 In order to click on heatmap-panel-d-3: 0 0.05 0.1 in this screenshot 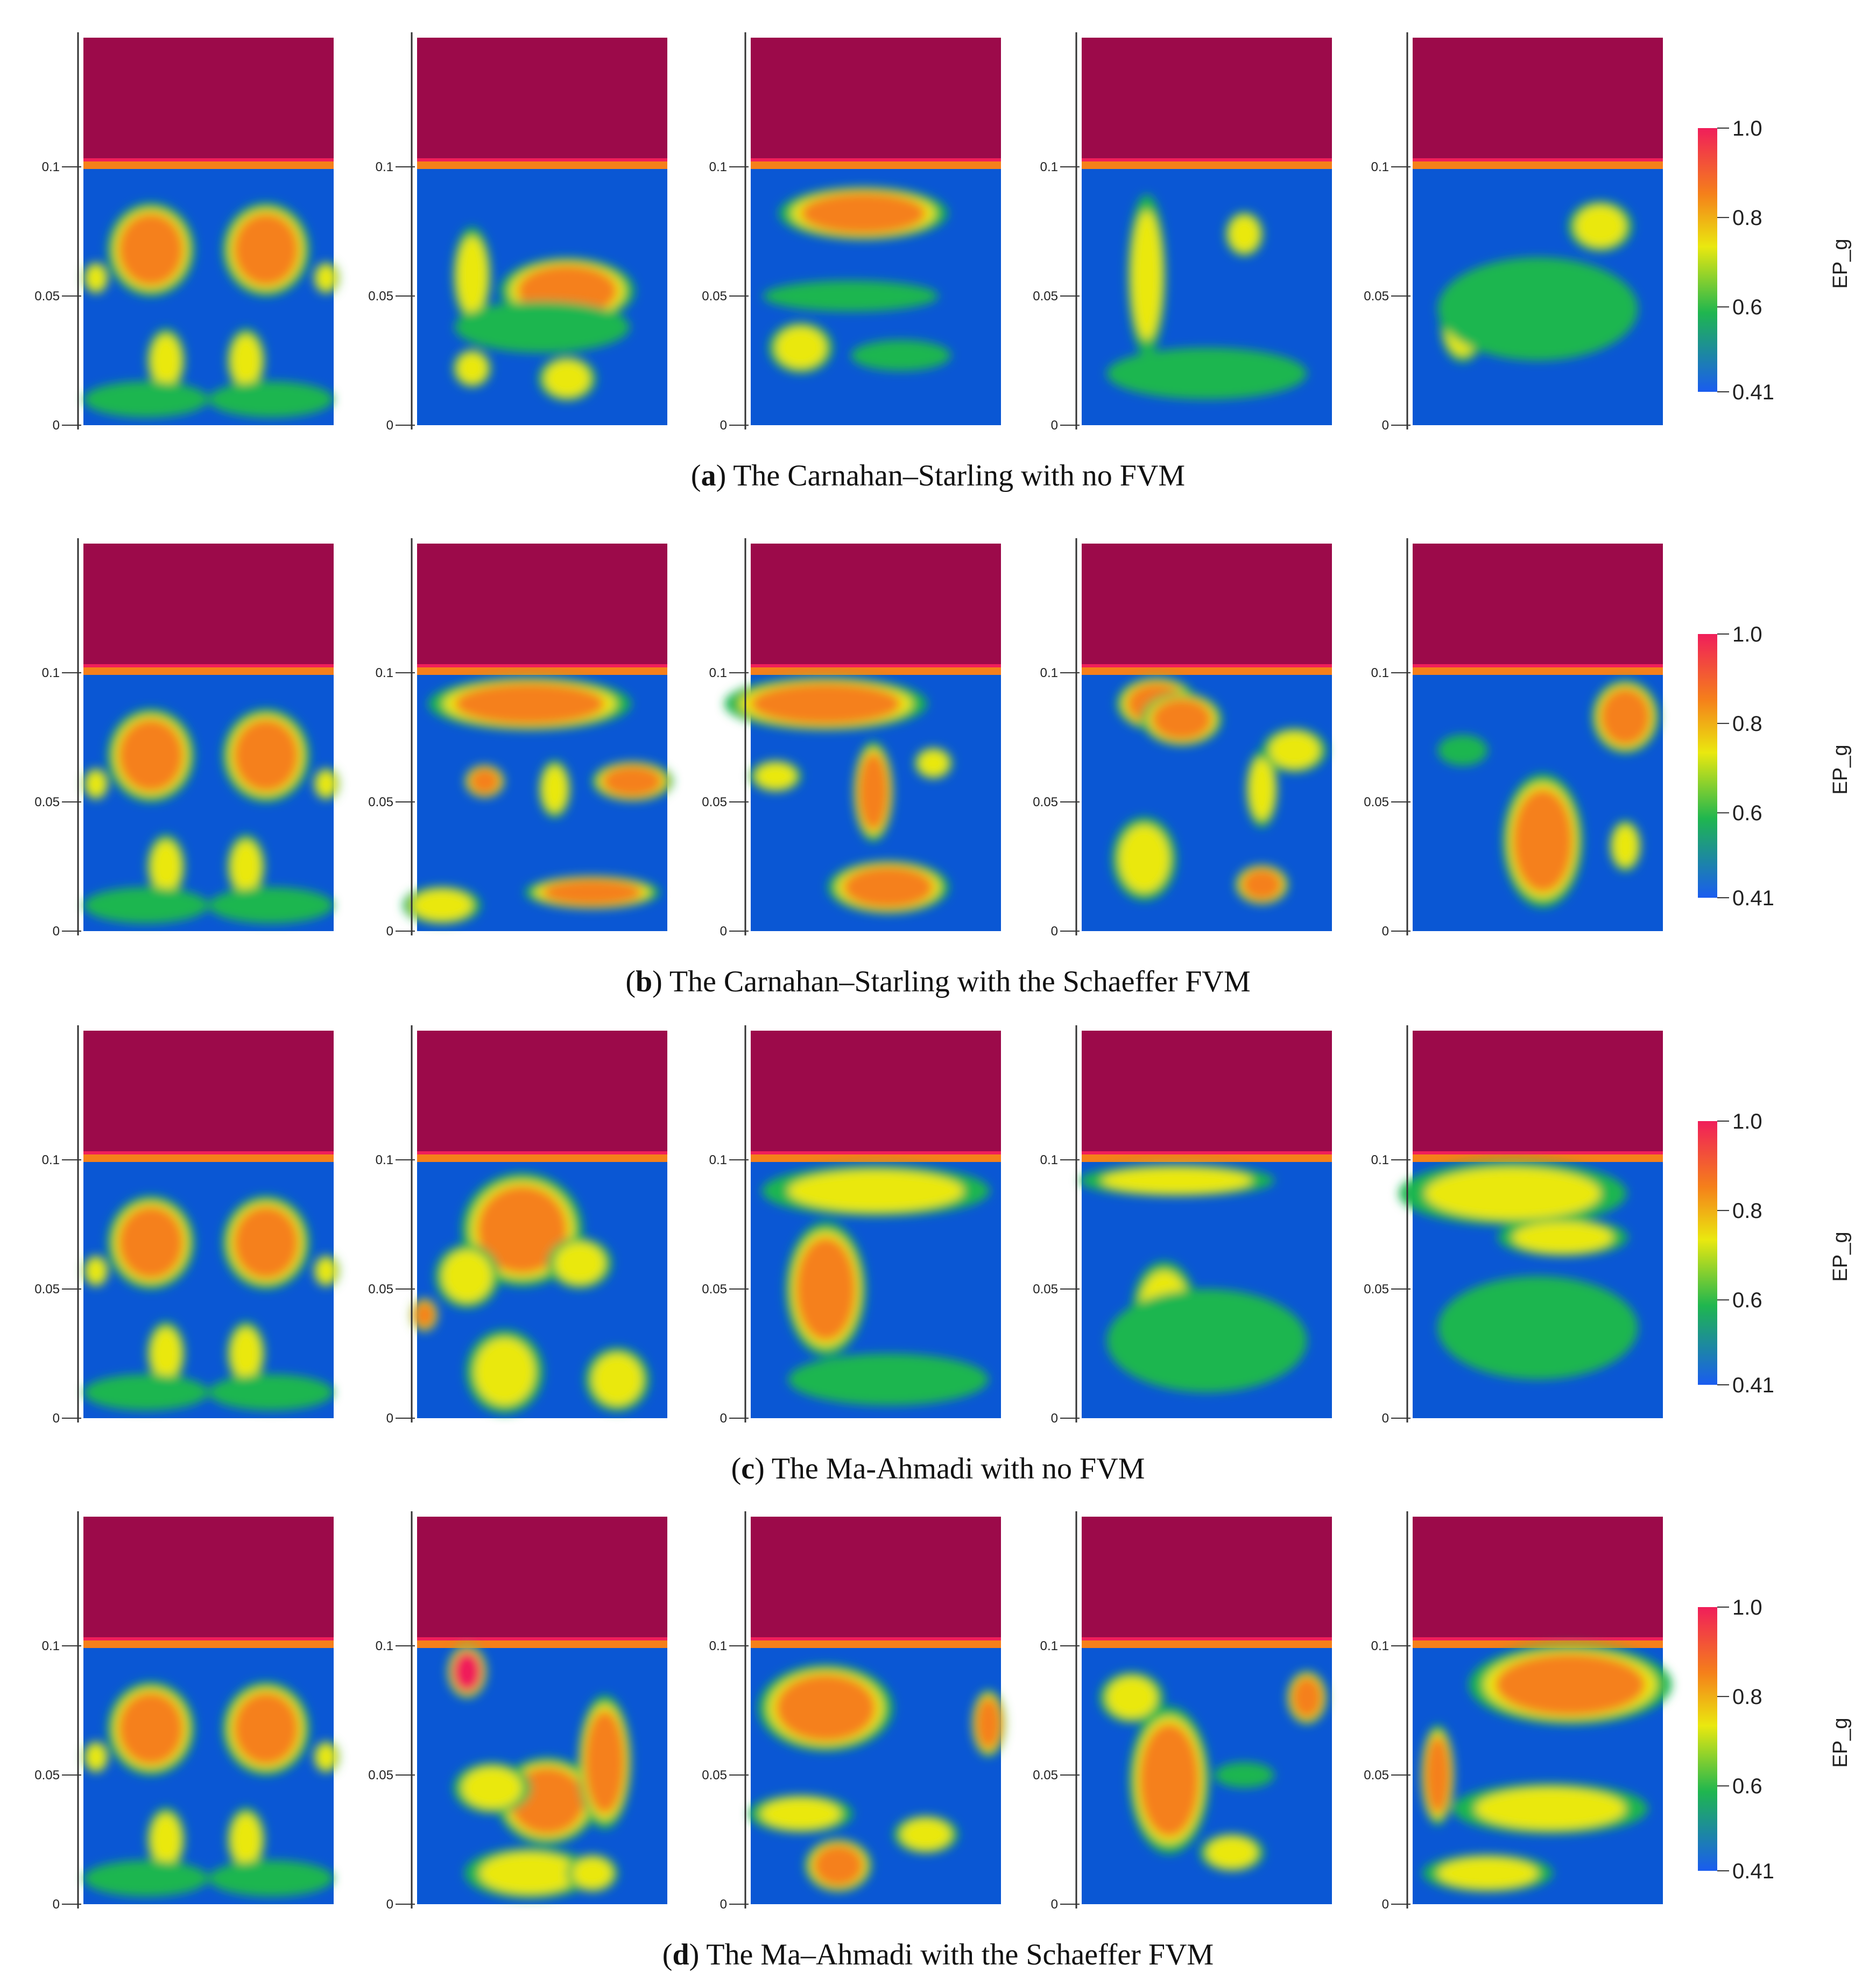, I will do `click(854, 1711)`.